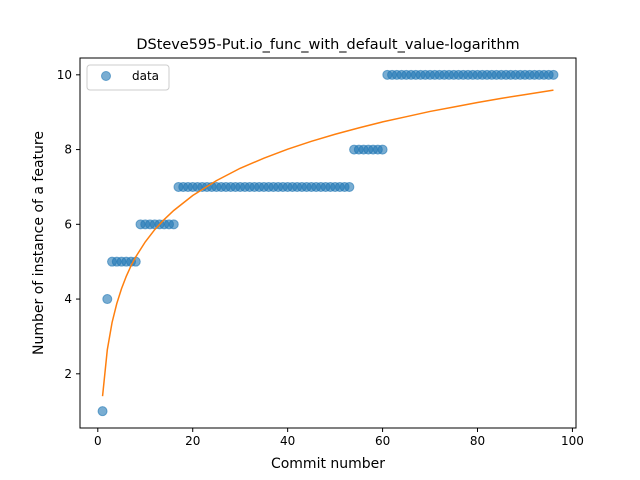 Image resolution: width=640 pixels, height=480 pixels. Describe the element at coordinates (39, 243) in the screenshot. I see `y-axis-label: Number of instance of a feature` at that location.